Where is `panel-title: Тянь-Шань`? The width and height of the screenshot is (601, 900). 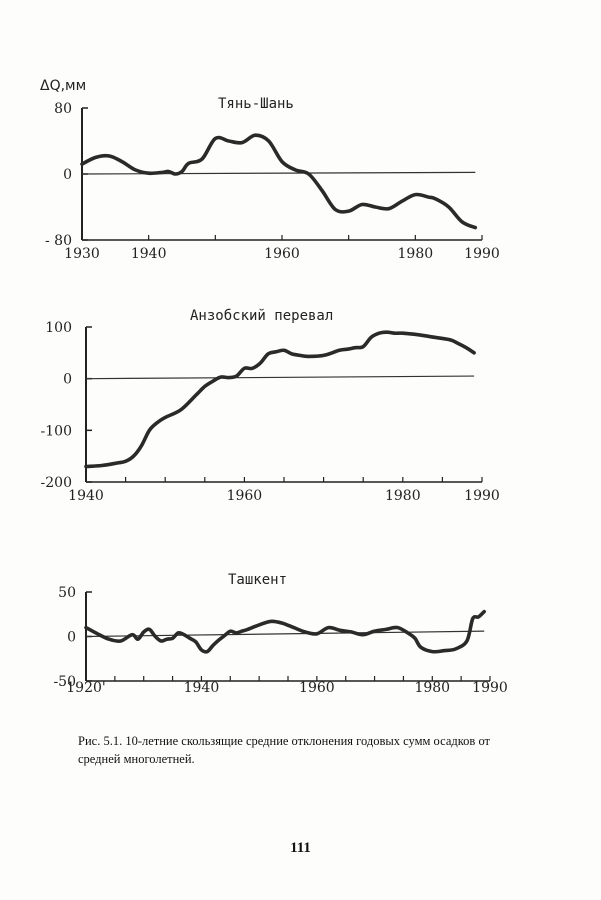 panel-title: Тянь-Шань is located at coordinates (256, 104).